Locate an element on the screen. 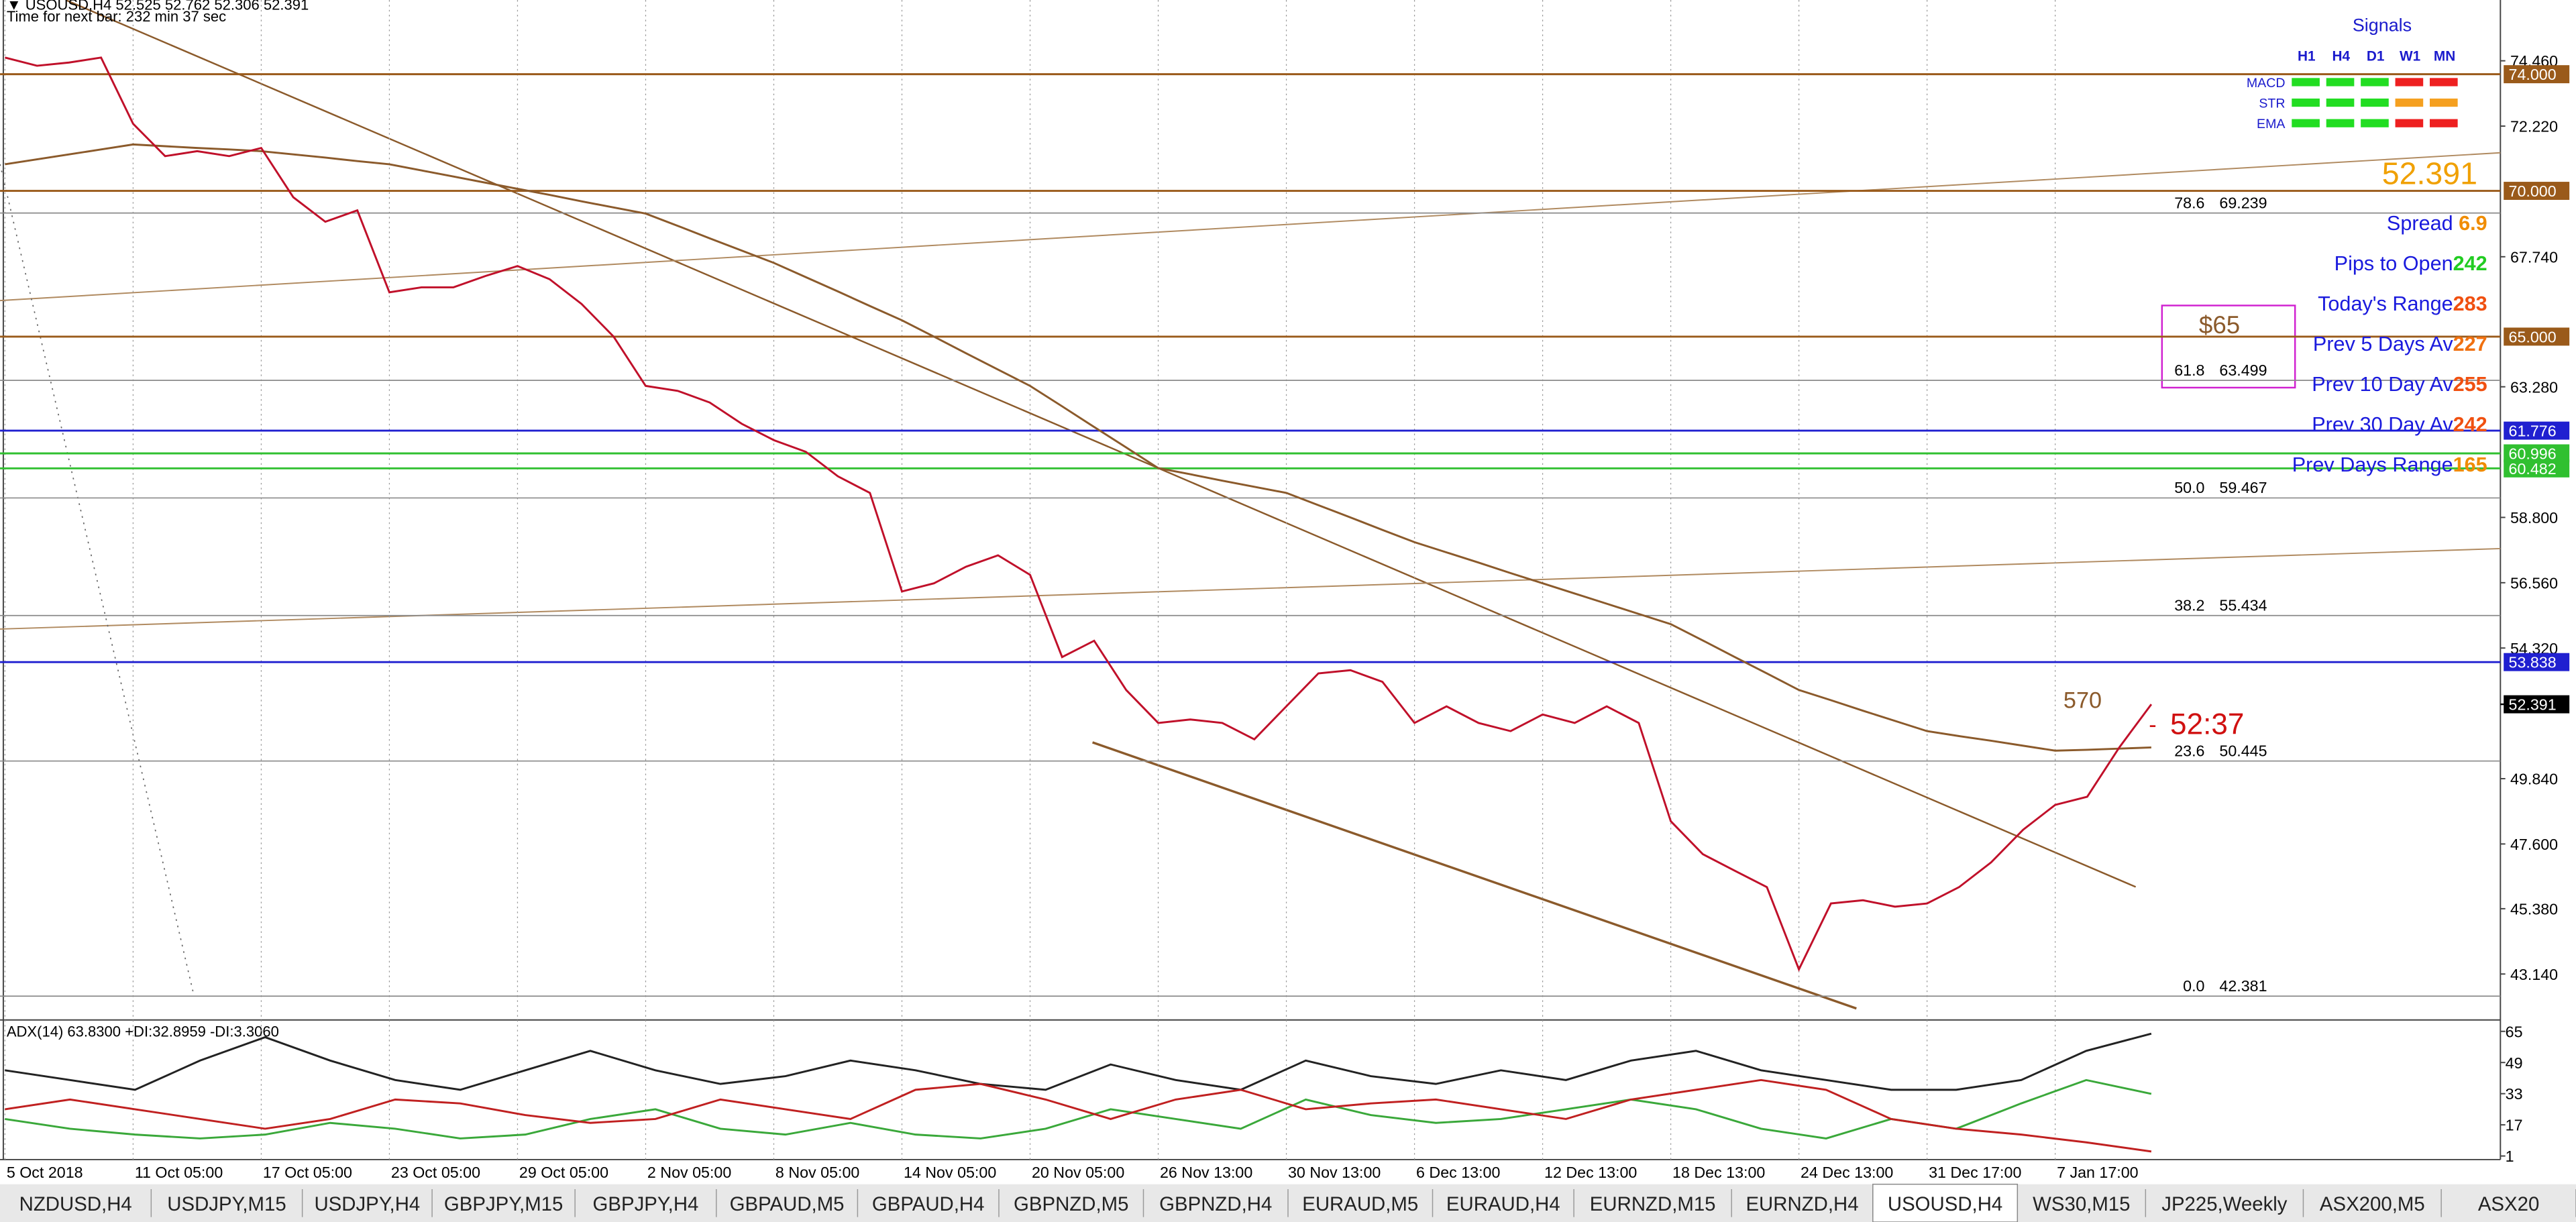  signal-column: D1 is located at coordinates (2376, 57).